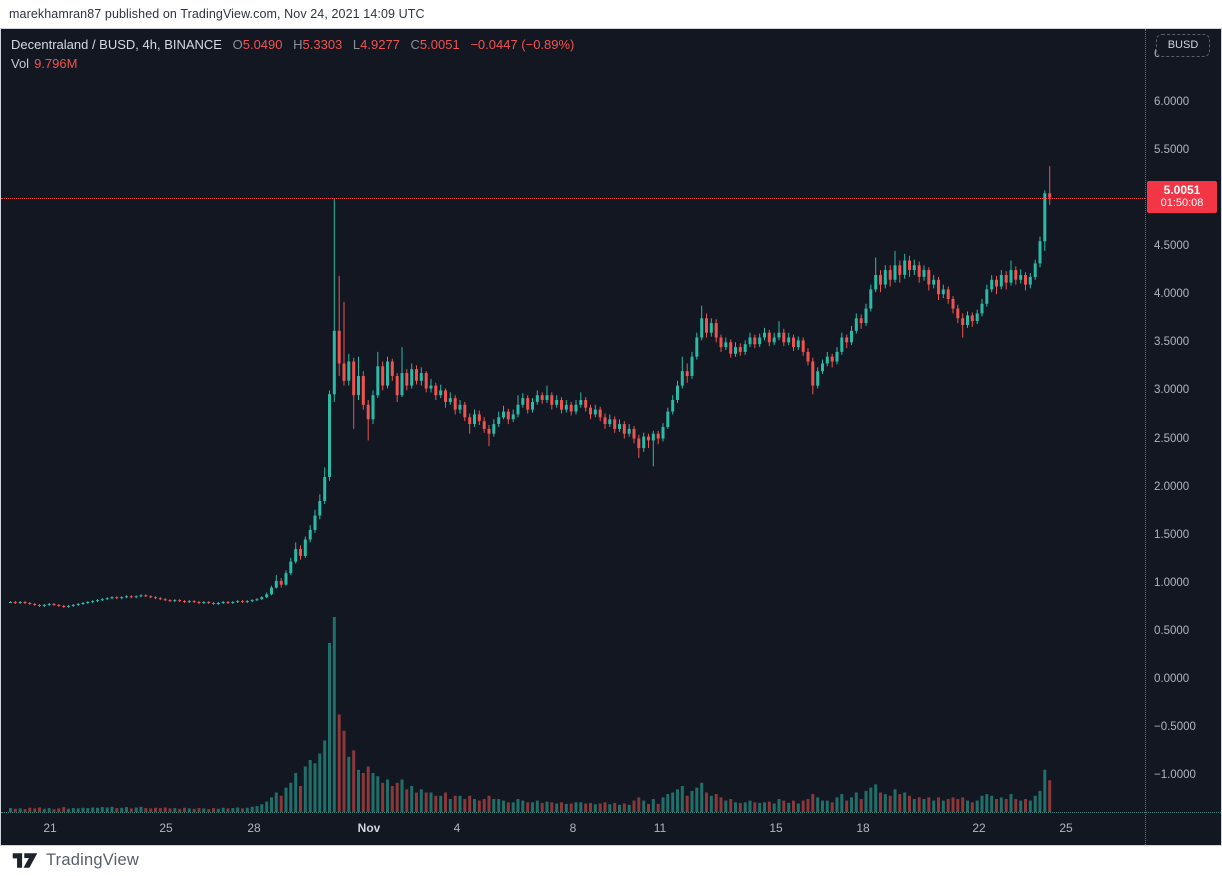 The width and height of the screenshot is (1222, 876). I want to click on price-axis-separator, so click(1145, 437).